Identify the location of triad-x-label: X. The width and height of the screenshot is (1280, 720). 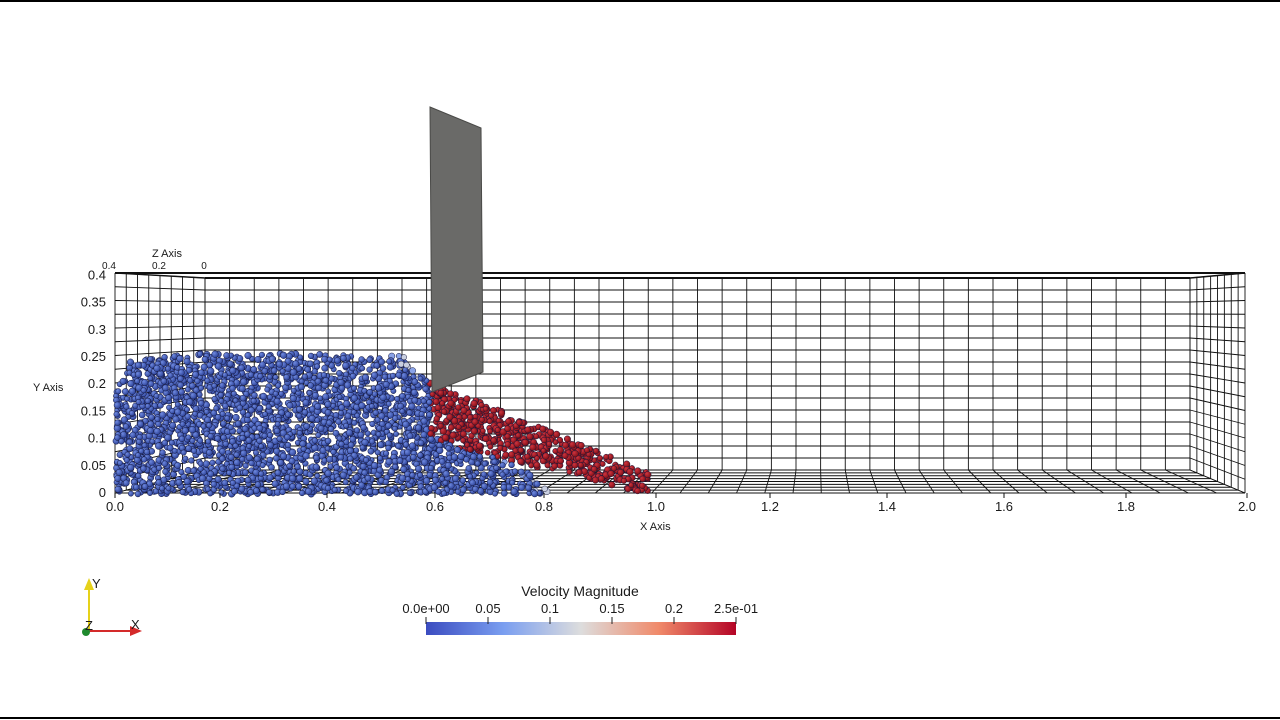
(135, 624).